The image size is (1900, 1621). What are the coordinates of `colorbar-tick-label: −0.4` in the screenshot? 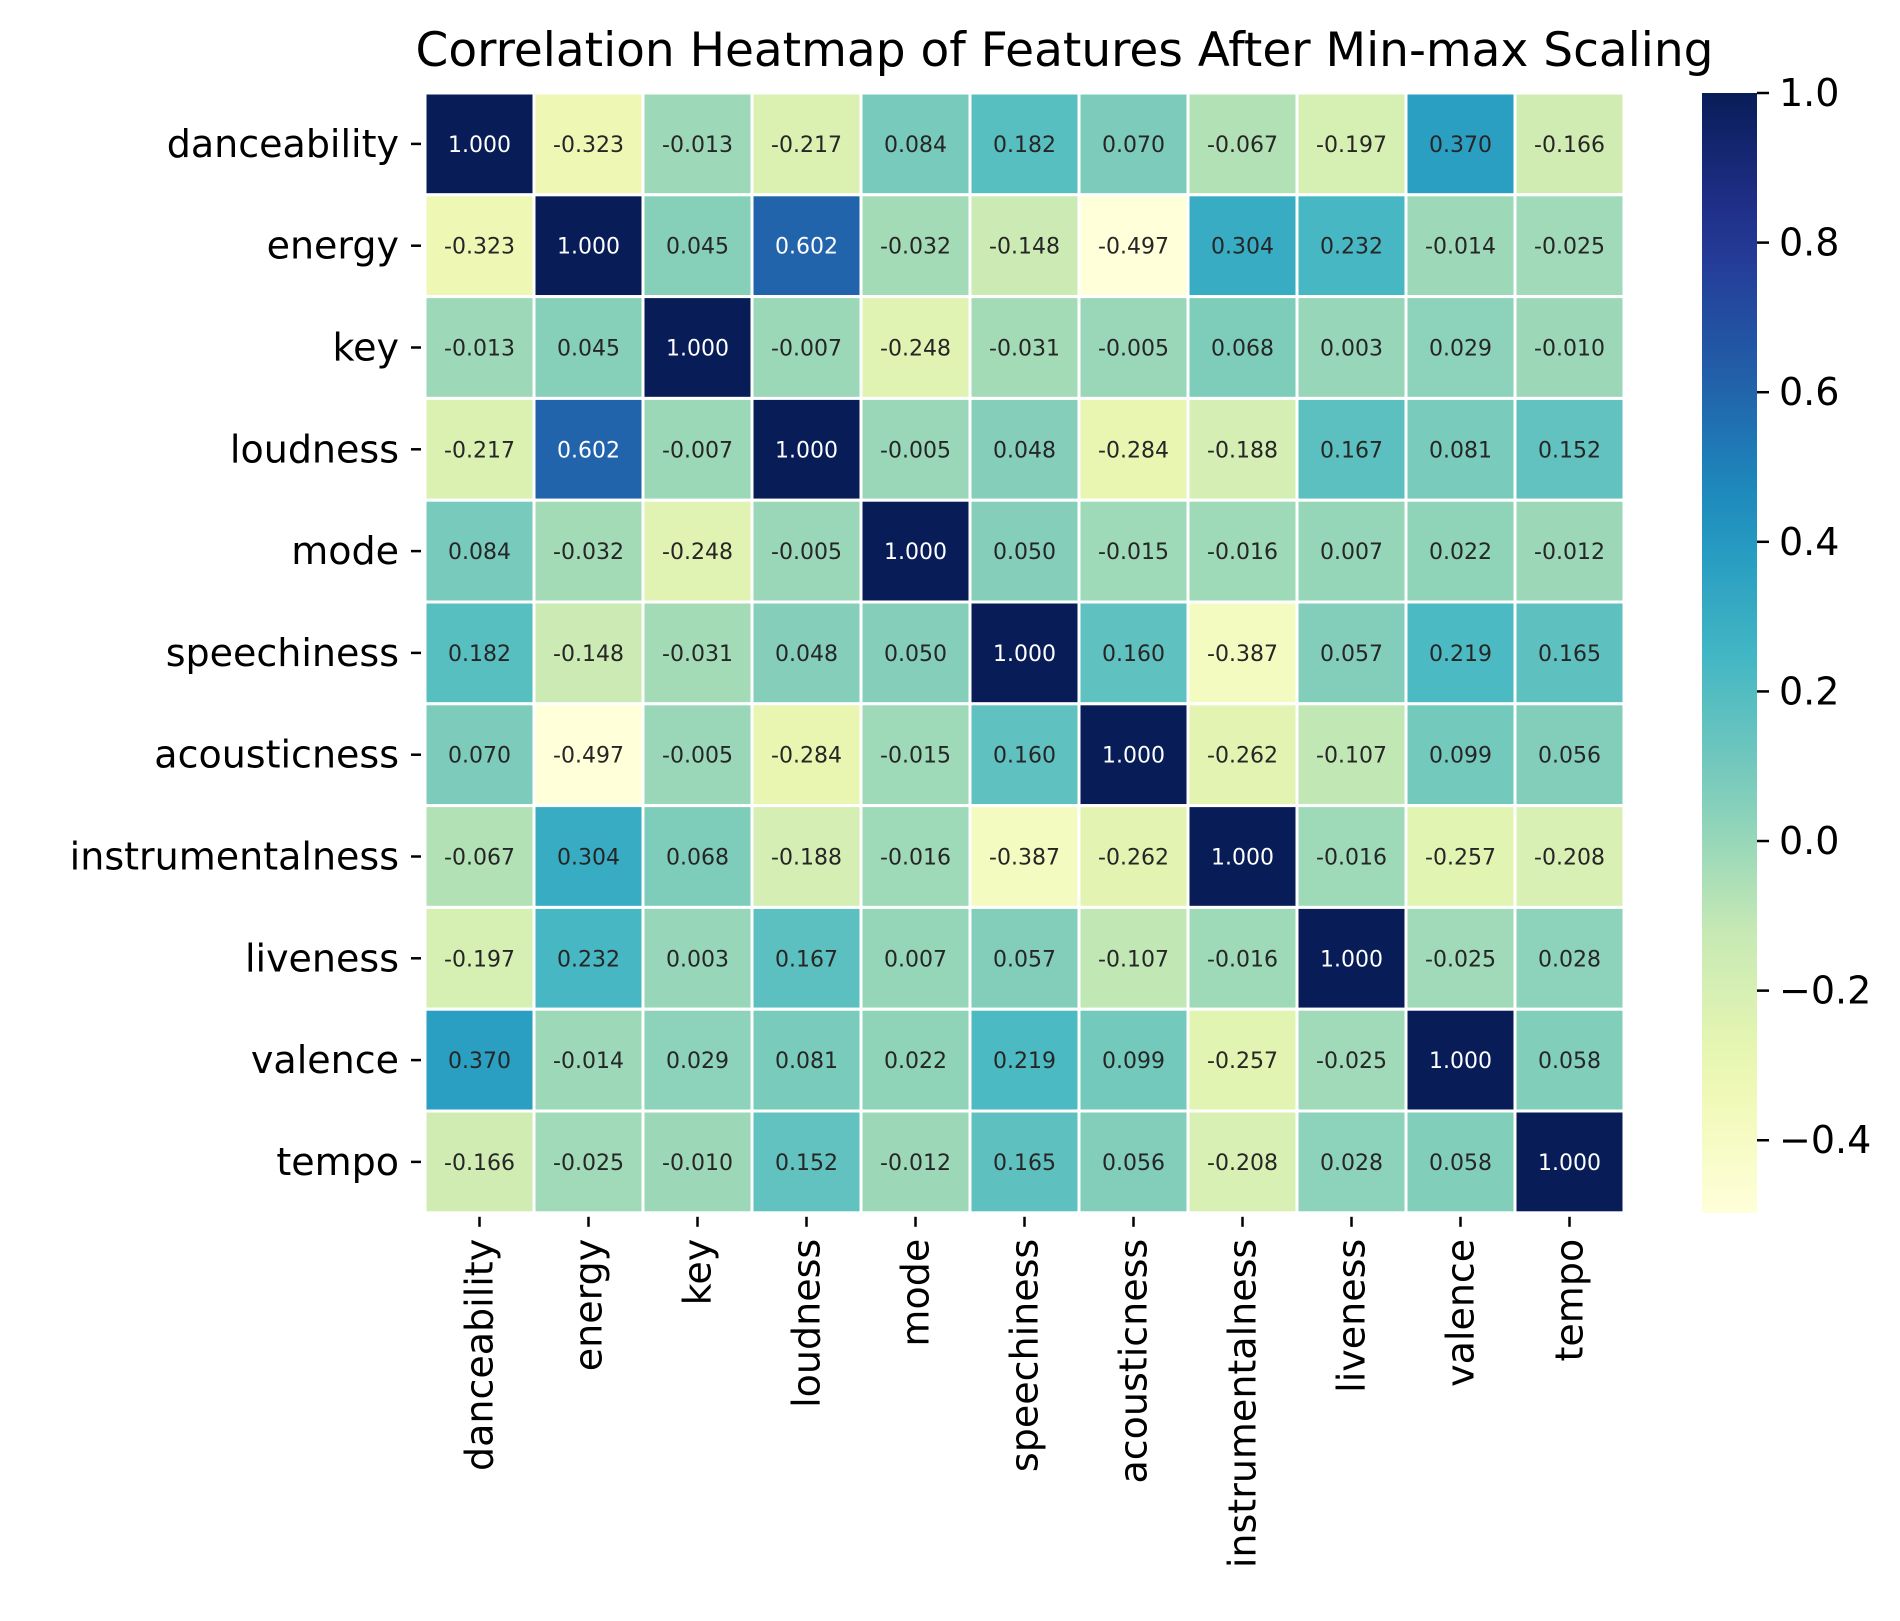 It's located at (1825, 1140).